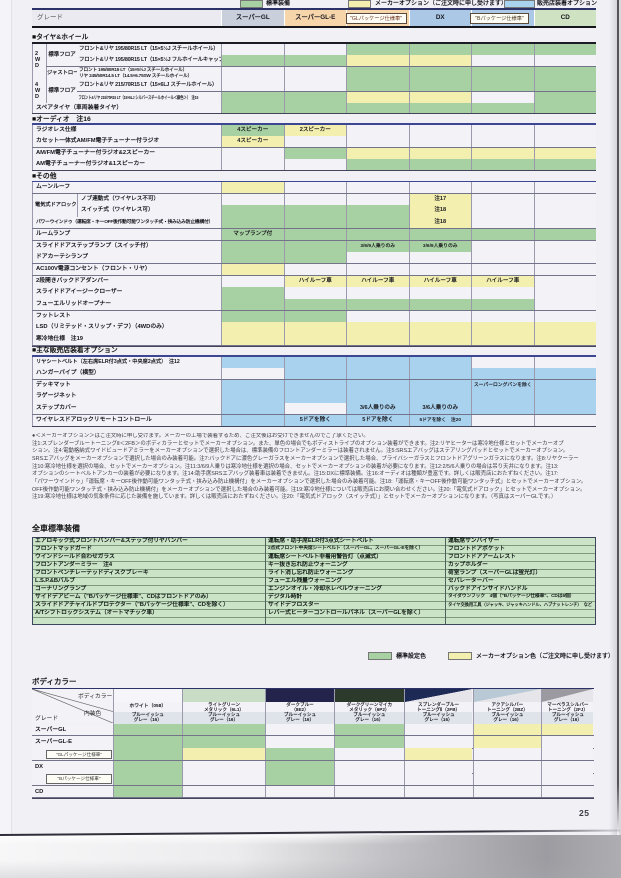  I want to click on svg-text: ボディカラー, so click(95, 696).